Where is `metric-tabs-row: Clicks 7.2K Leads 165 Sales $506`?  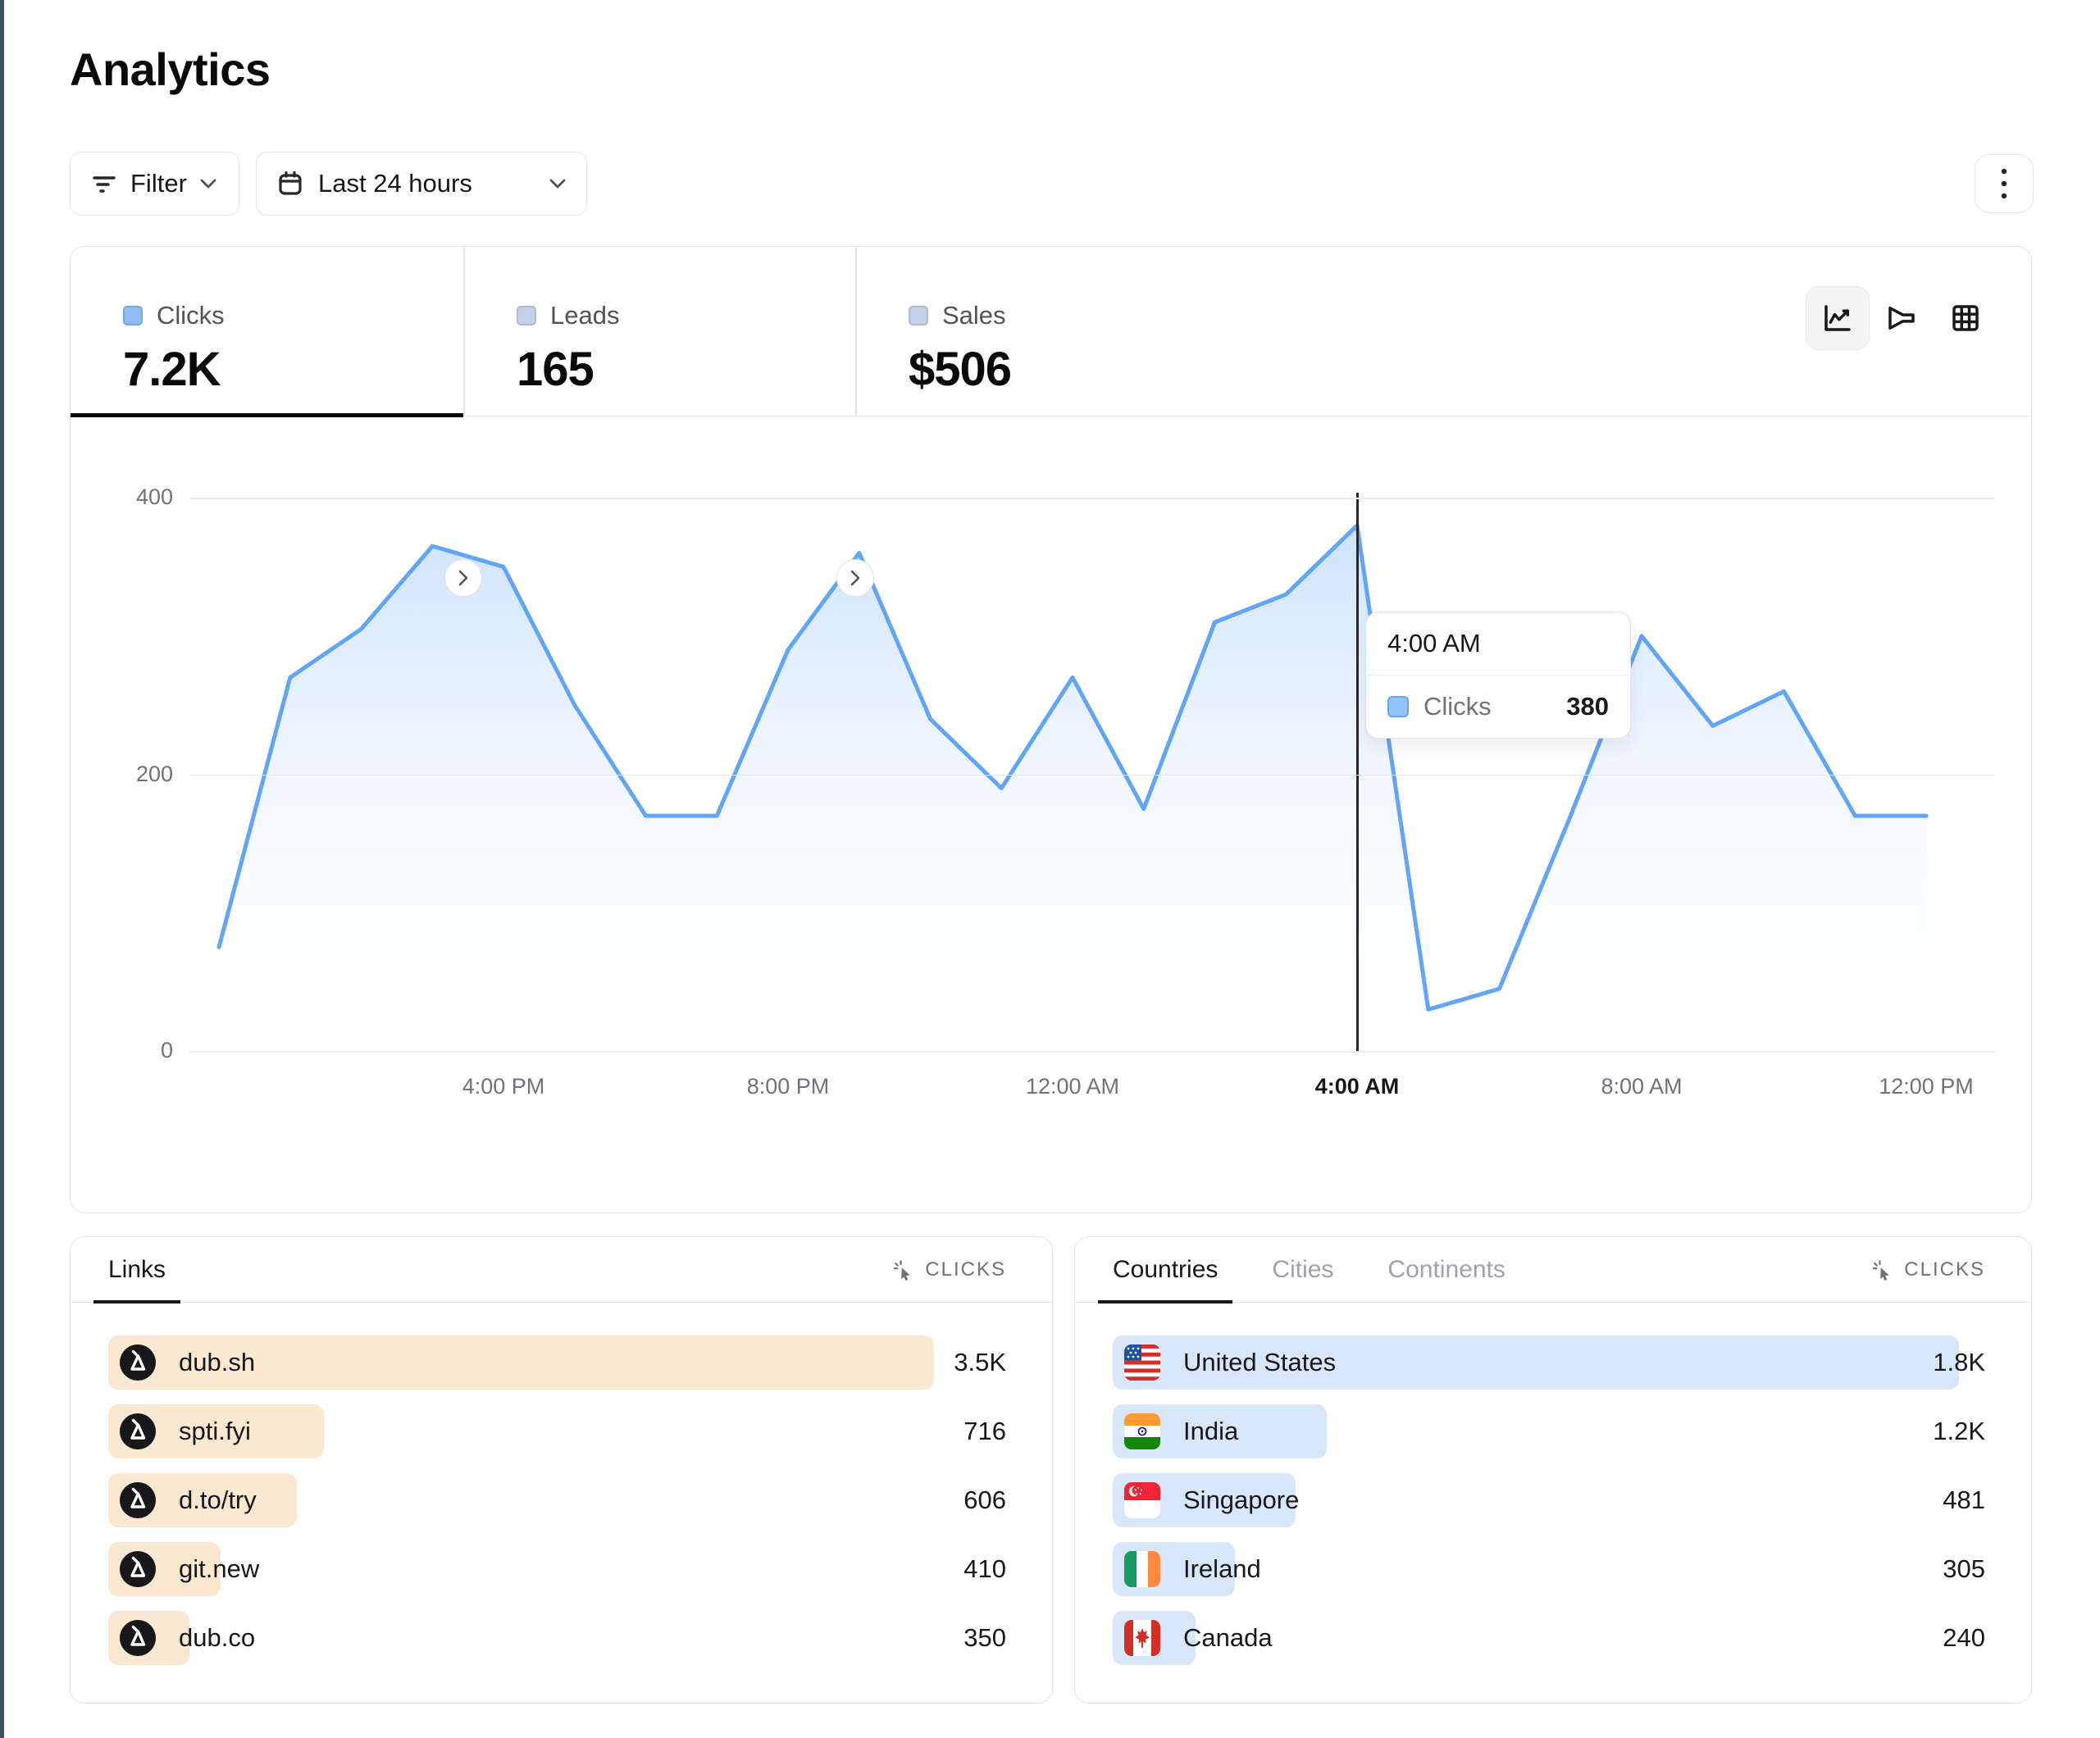 metric-tabs-row: Clicks 7.2K Leads 165 Sales $506 is located at coordinates (1051, 332).